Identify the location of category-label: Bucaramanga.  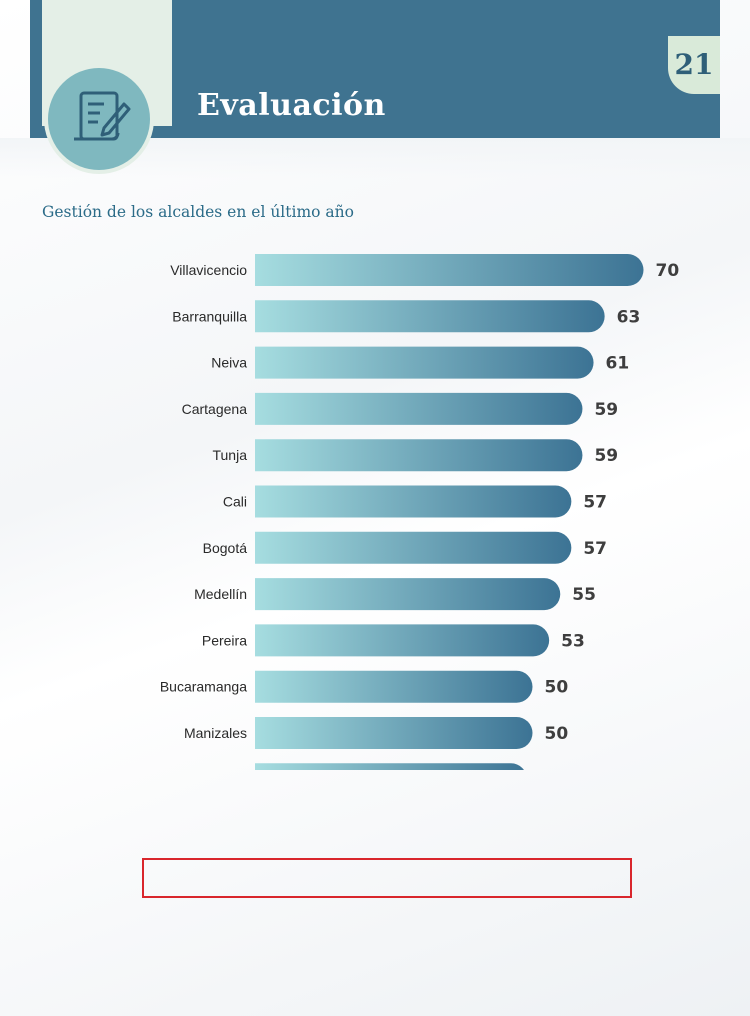
(203, 687).